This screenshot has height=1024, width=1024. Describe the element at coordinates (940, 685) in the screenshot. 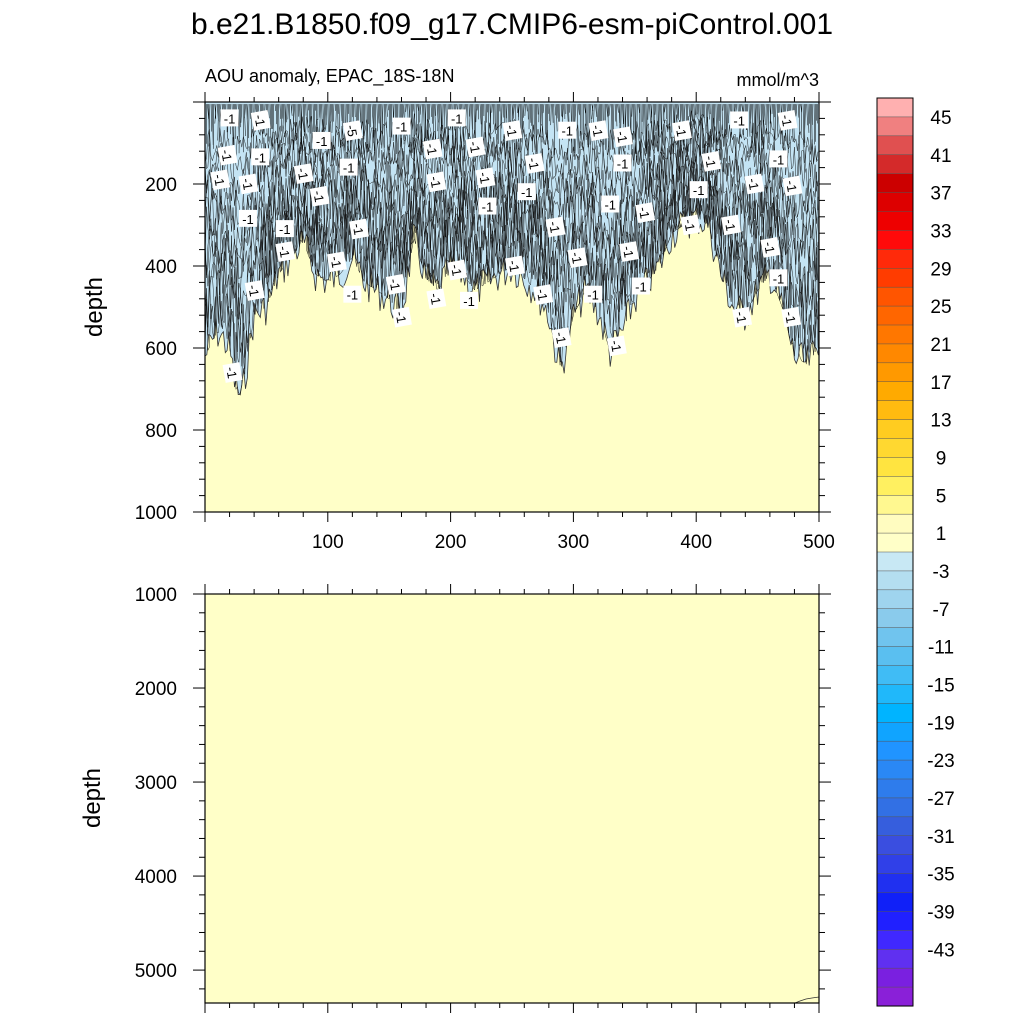

I see `colorbar-label: -15` at that location.